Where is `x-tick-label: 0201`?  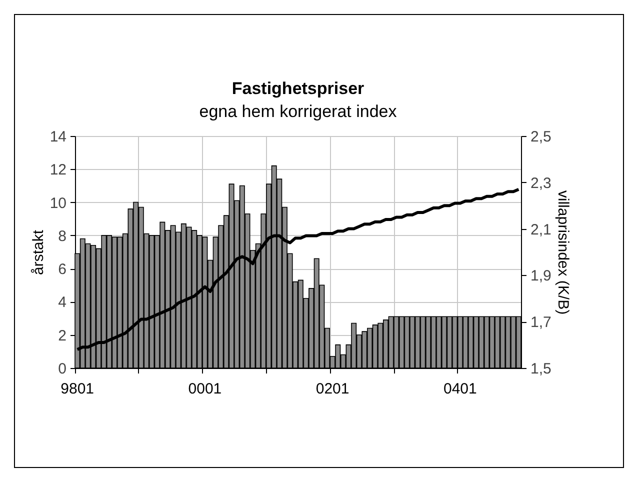
x-tick-label: 0201 is located at coordinates (333, 389).